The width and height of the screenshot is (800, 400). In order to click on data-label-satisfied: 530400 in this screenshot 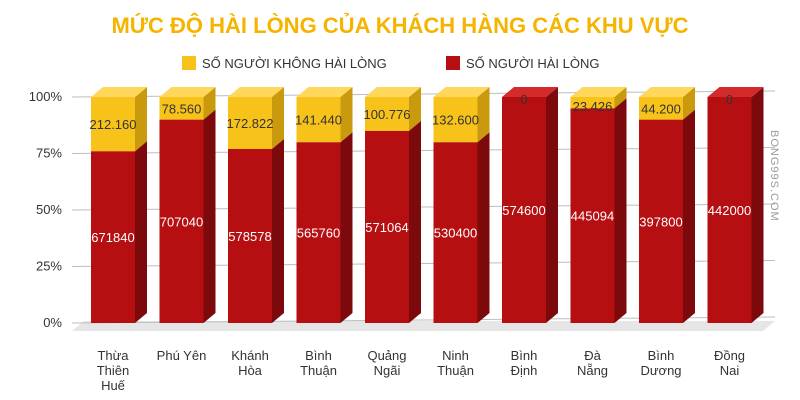, I will do `click(455, 233)`.